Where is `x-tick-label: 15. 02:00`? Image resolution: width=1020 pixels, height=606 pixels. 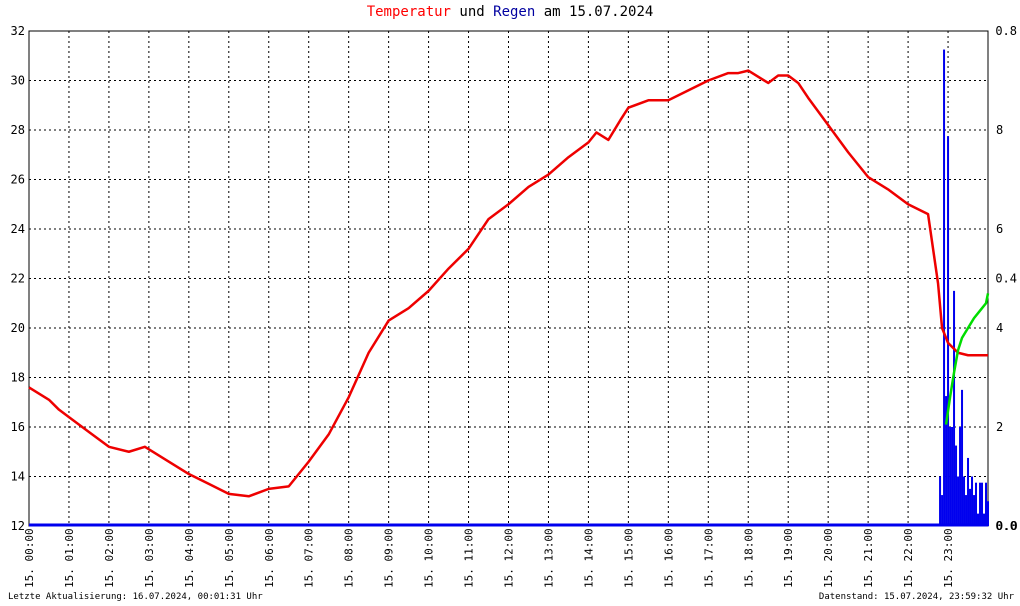 x-tick-label: 15. 02:00 is located at coordinates (109, 558).